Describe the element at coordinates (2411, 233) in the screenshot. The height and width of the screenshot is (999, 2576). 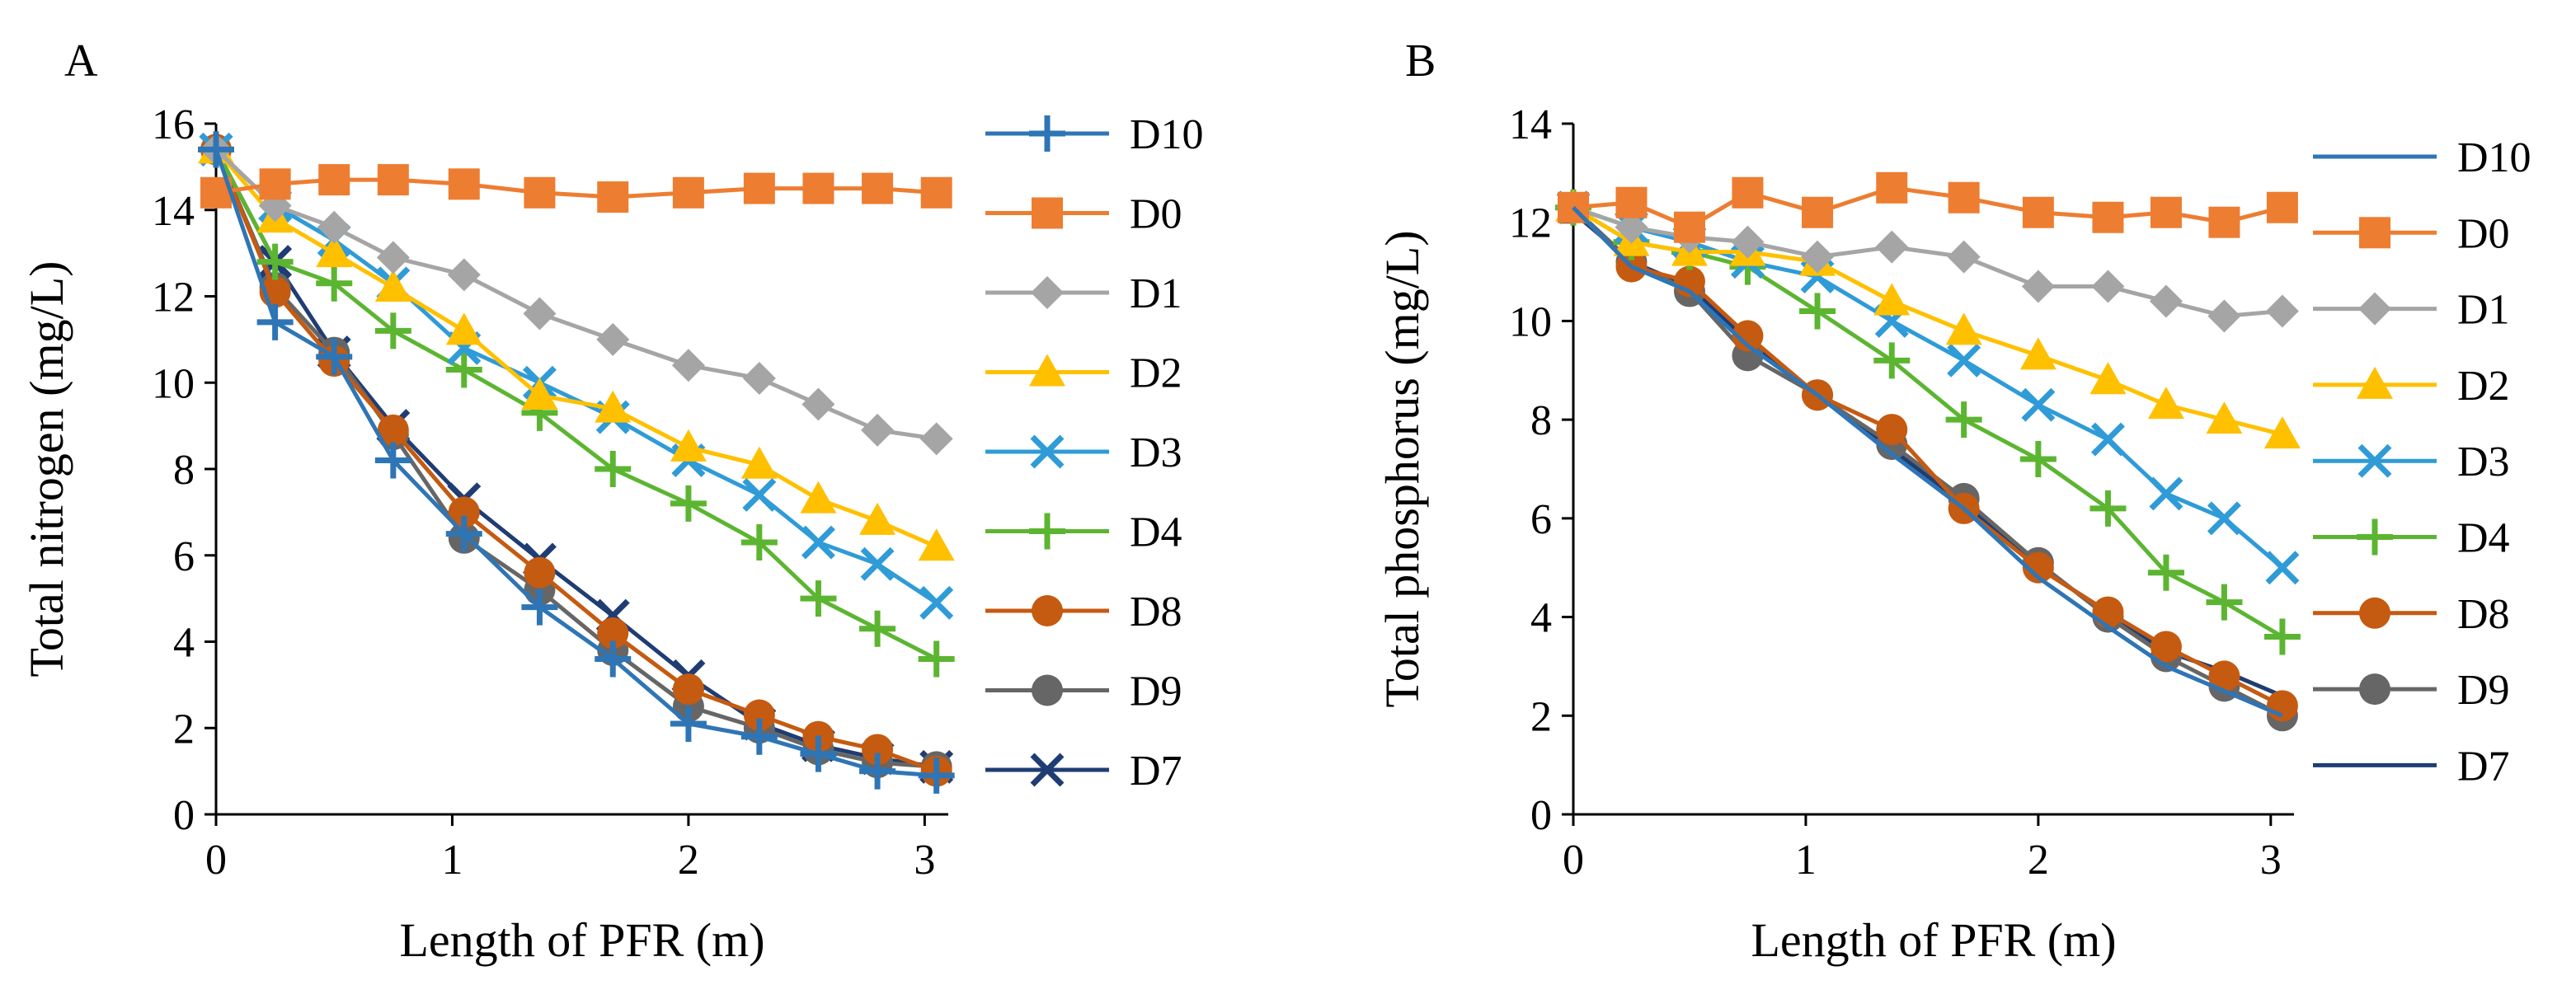
I see `legend-item-d0: D0` at that location.